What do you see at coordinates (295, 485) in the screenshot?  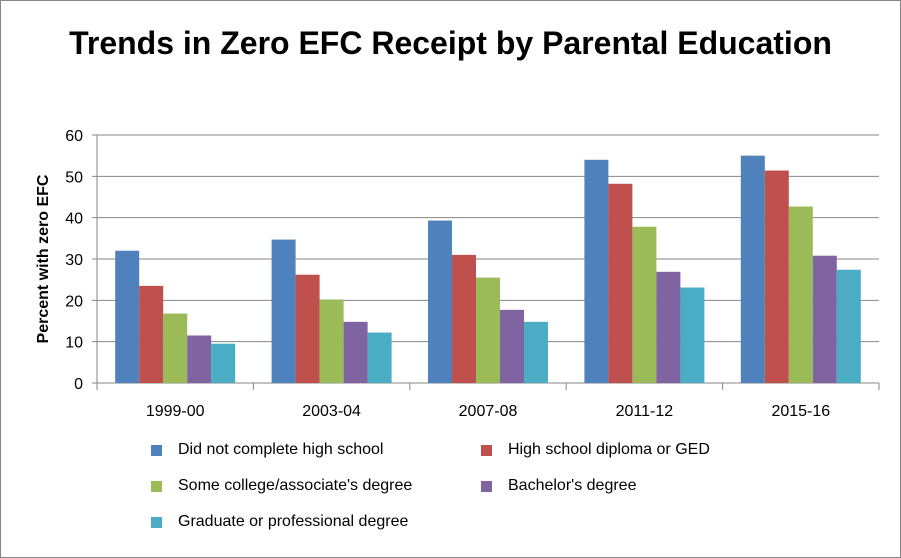 I see `legend-label: Some college/associate's degree` at bounding box center [295, 485].